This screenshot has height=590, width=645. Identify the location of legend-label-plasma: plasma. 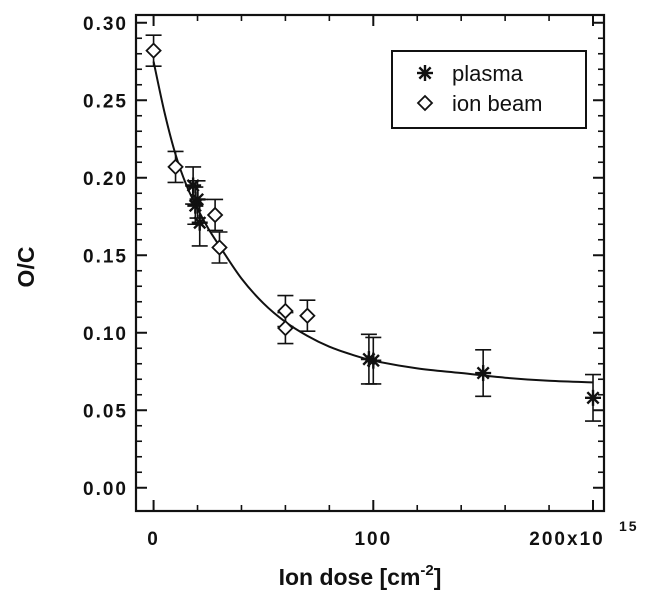
(488, 73).